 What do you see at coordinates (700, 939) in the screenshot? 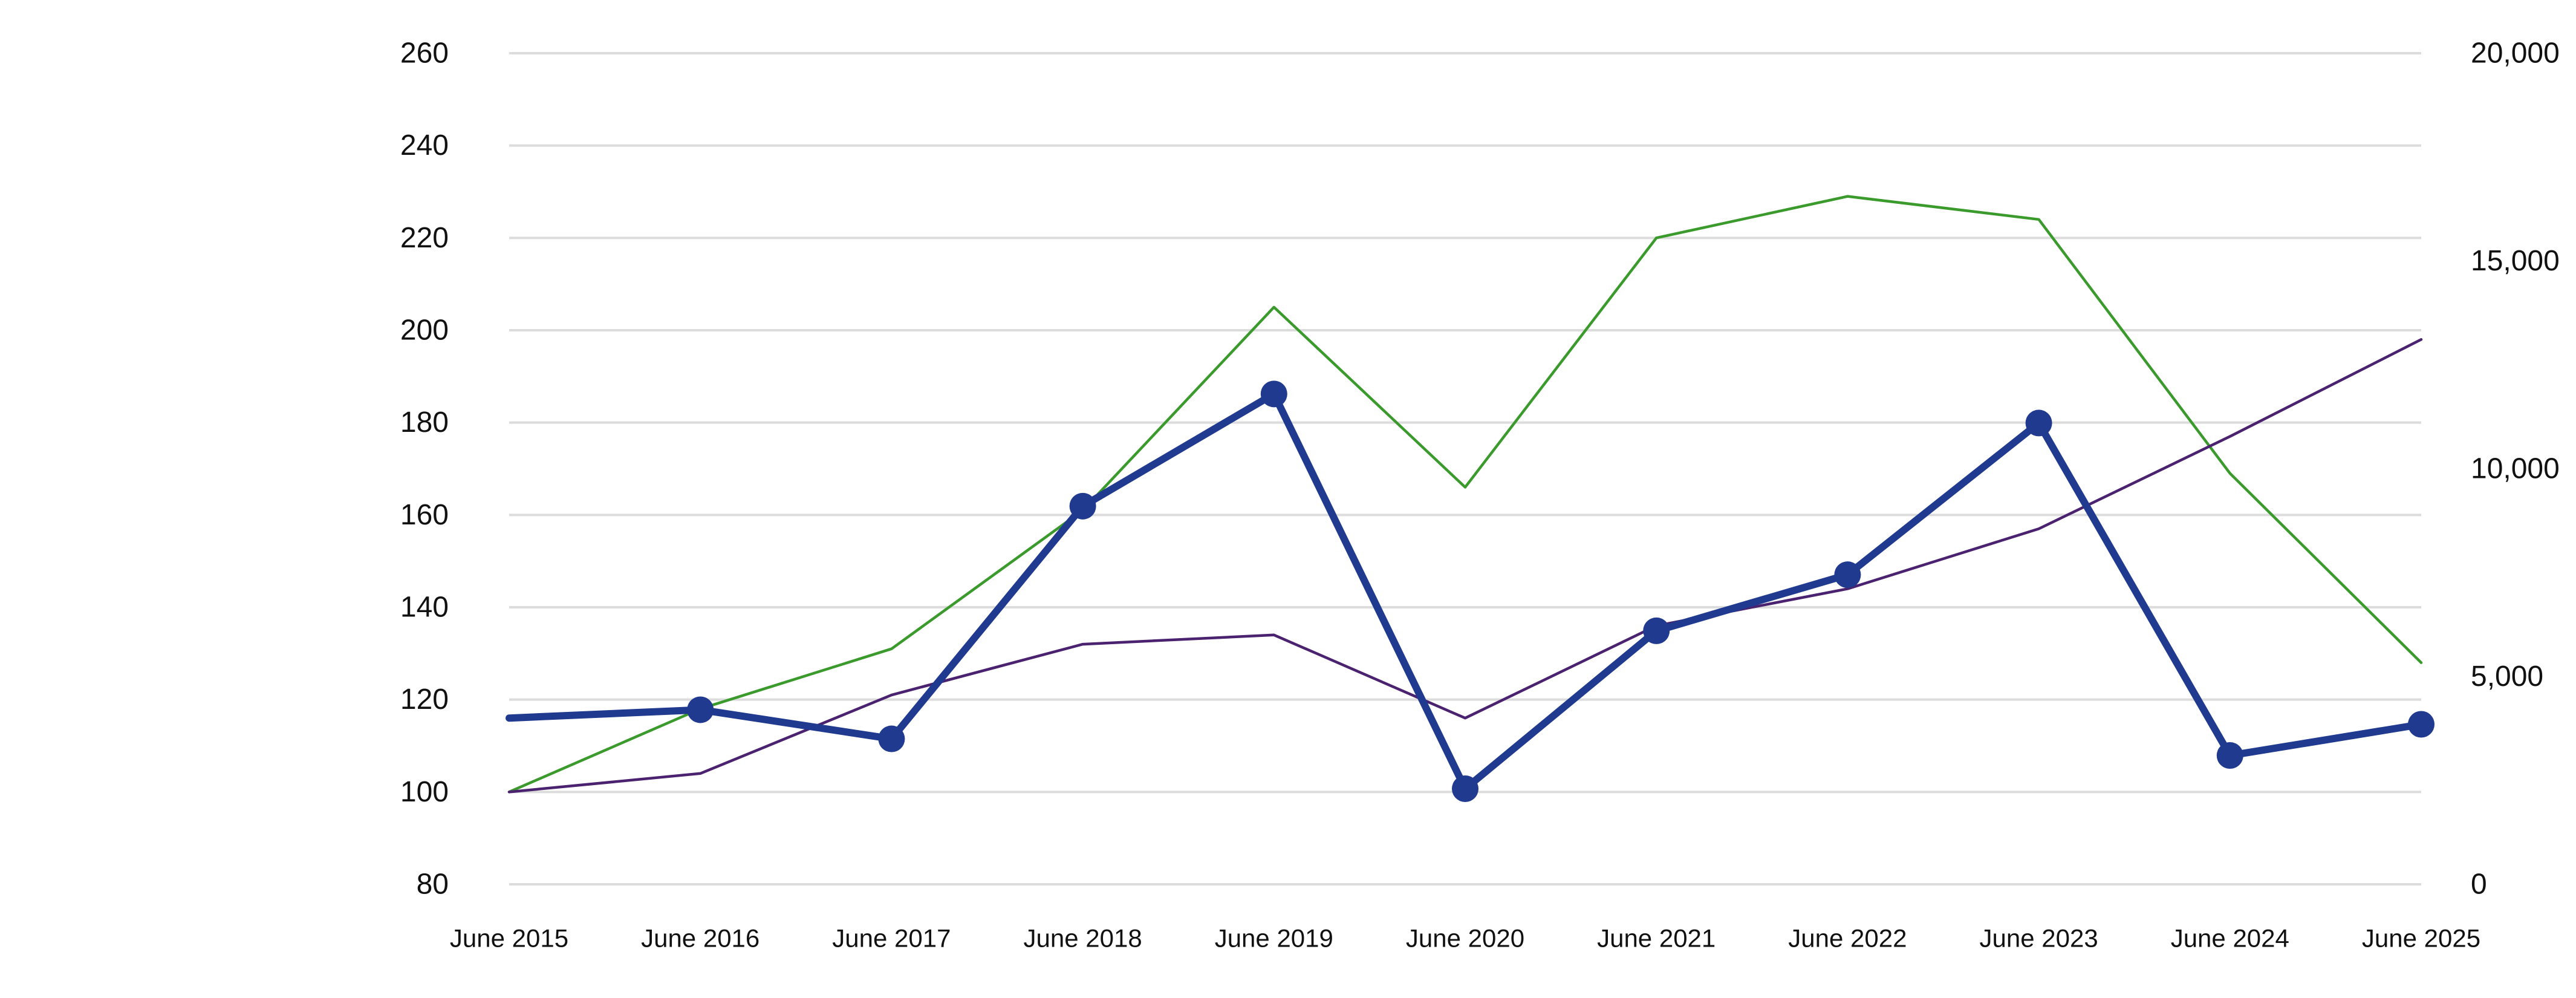
I see `x-tick-label: June 2016` at bounding box center [700, 939].